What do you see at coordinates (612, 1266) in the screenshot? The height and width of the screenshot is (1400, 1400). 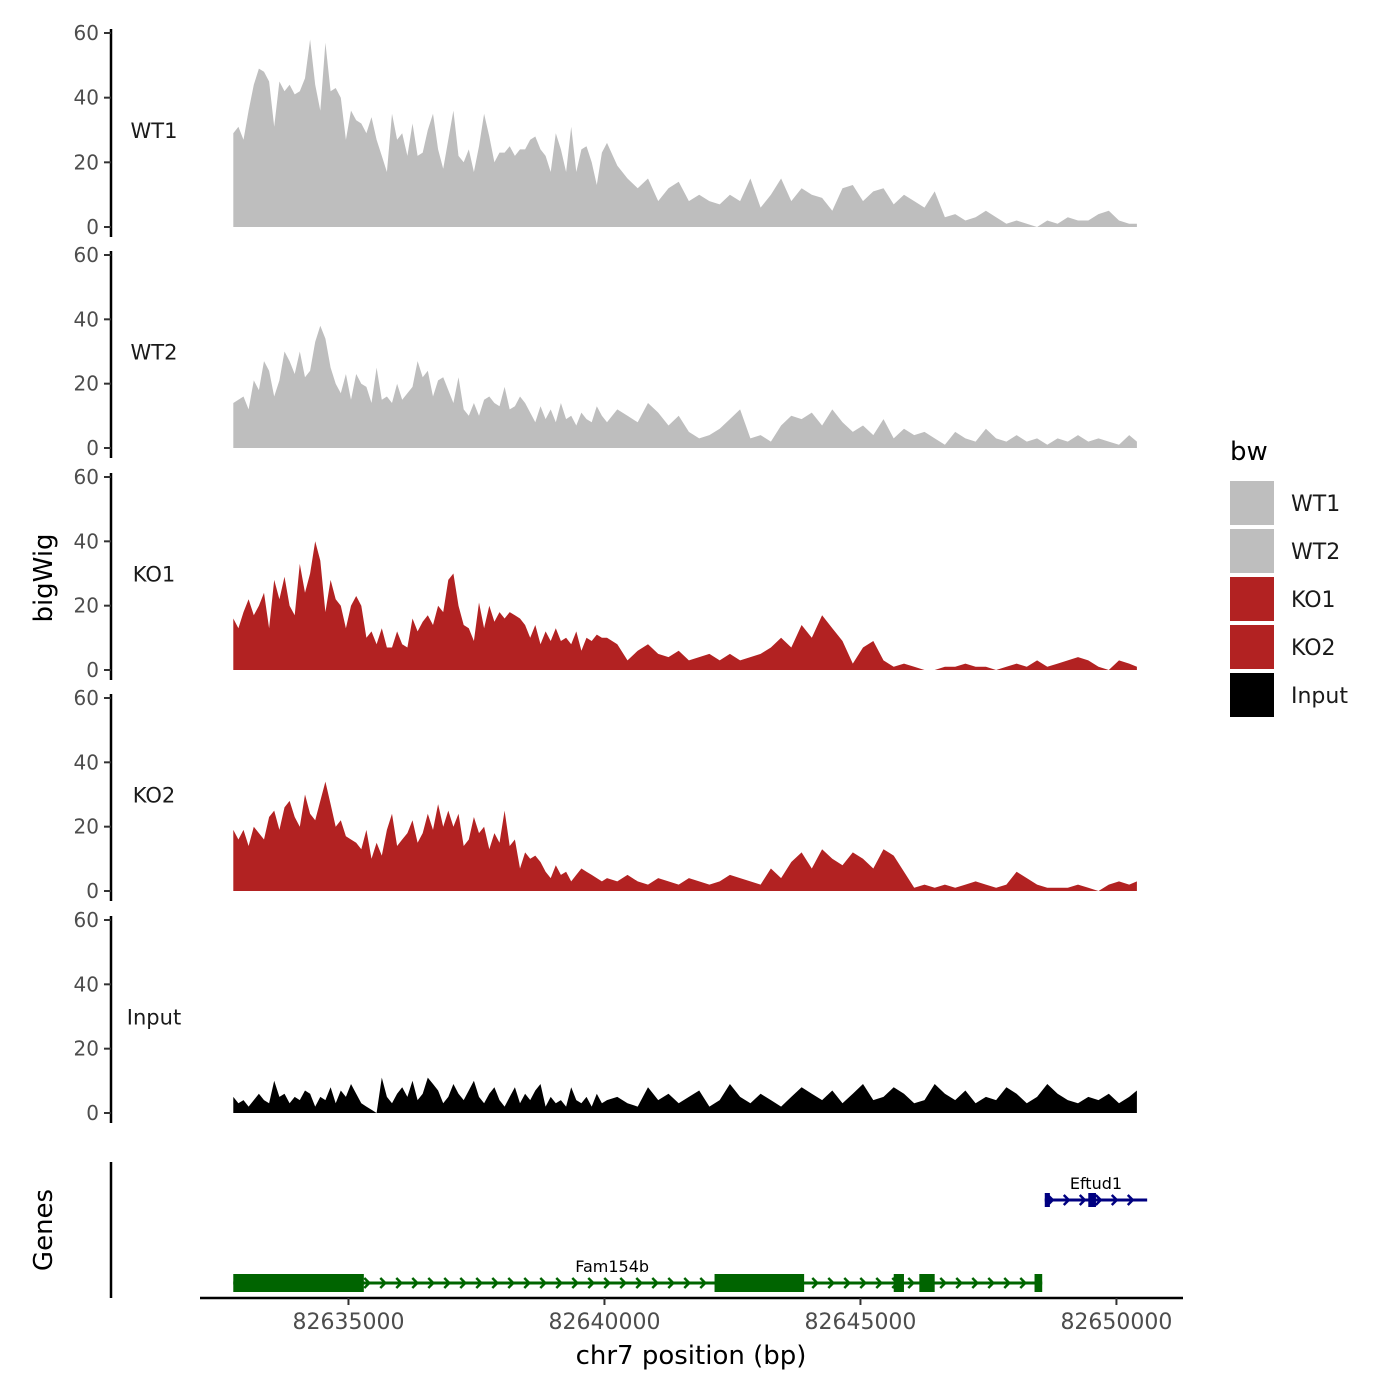 I see `gene-label: Fam154b` at bounding box center [612, 1266].